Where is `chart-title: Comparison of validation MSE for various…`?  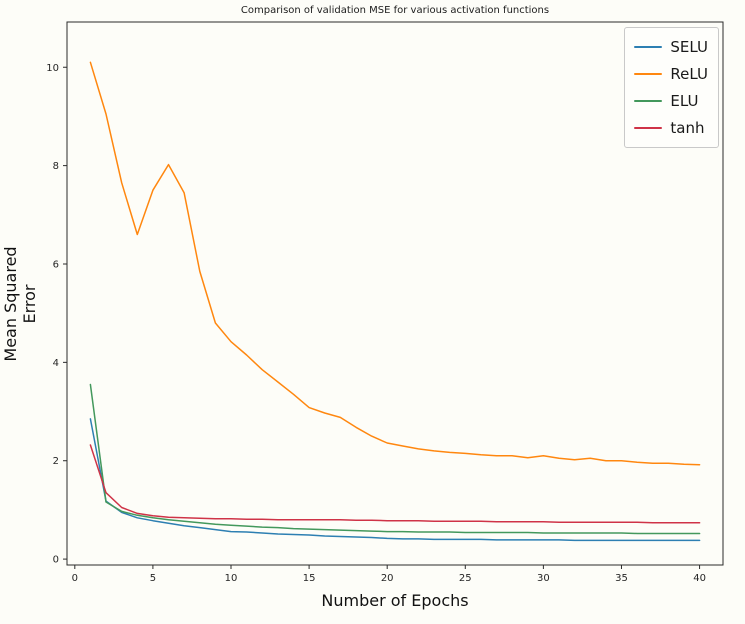
chart-title: Comparison of validation MSE for various… is located at coordinates (395, 10).